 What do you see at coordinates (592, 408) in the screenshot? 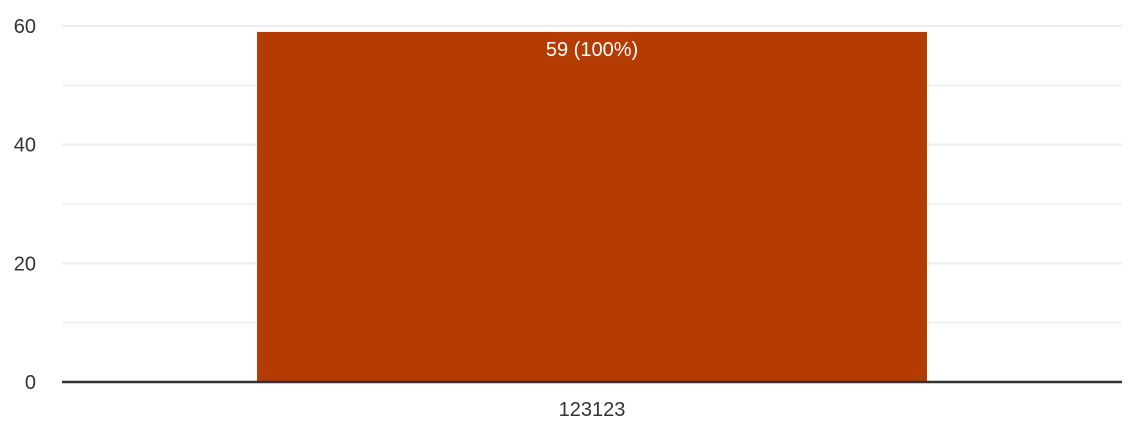
I see `x-category-label: 123123` at bounding box center [592, 408].